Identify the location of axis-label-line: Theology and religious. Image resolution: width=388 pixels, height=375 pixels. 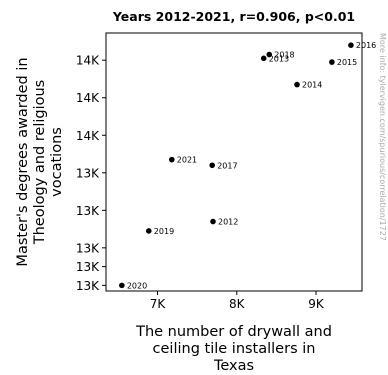
(40, 163).